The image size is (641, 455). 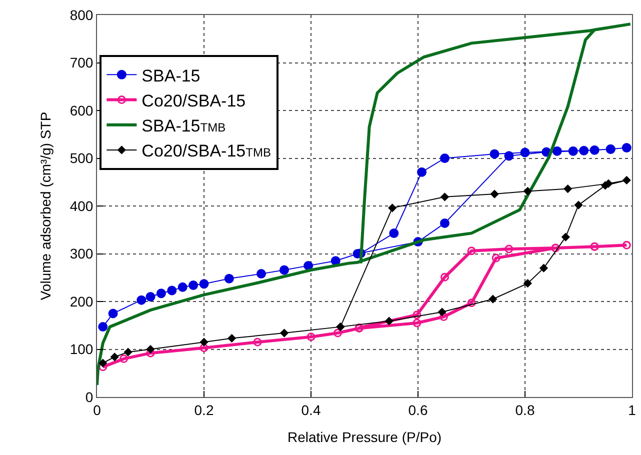 I want to click on x-tick-label: 0.8, so click(x=525, y=410).